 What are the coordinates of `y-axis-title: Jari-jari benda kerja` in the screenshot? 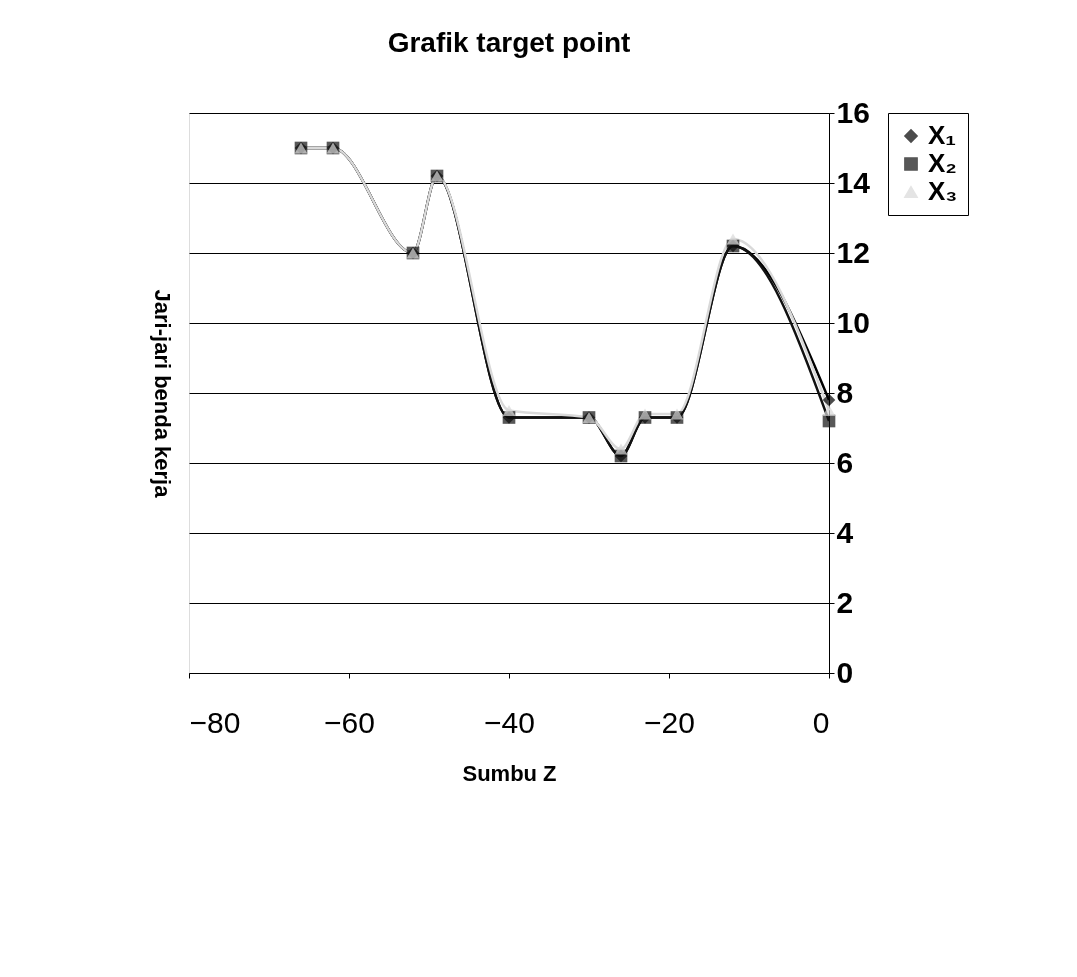 It's located at (162, 394).